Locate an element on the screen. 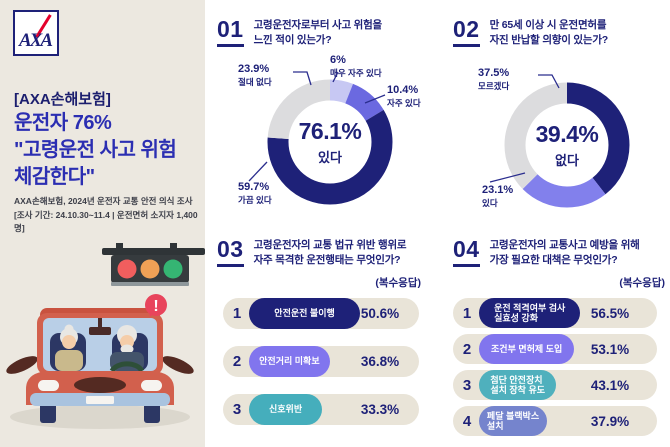  car-with-elderly-couple is located at coordinates (100, 365).